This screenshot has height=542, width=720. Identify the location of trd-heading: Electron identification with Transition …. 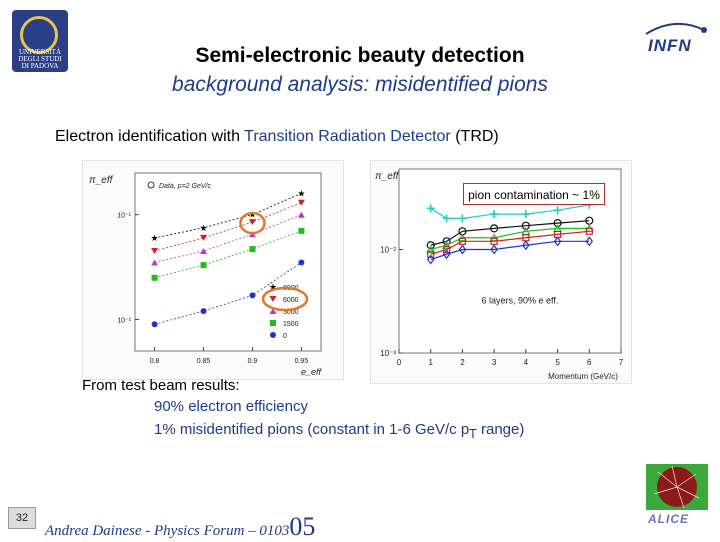
(277, 137).